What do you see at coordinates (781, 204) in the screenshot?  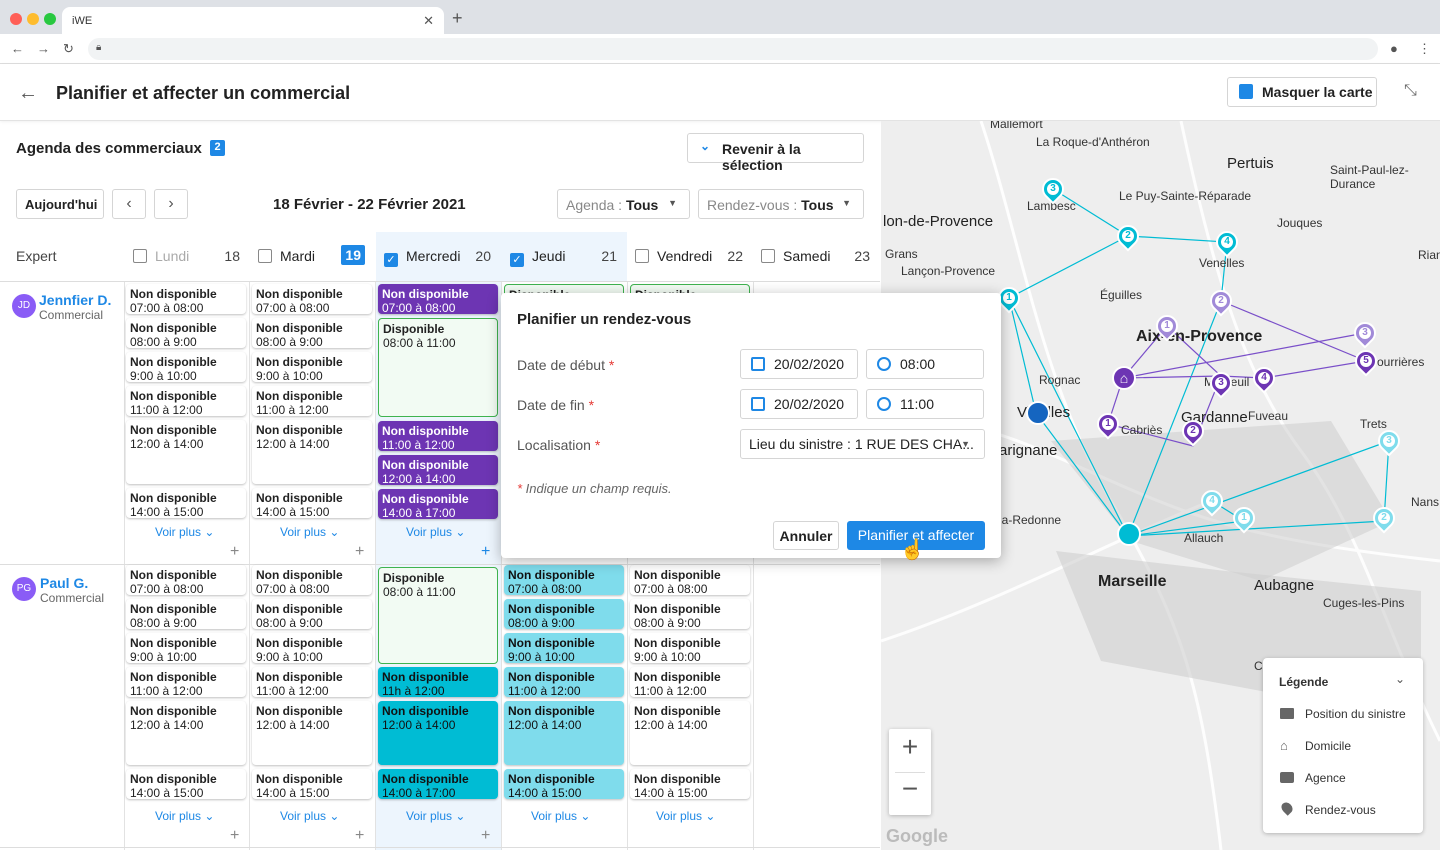 I see `rdv-filter-select: Rendez-vous : Tous ▼` at bounding box center [781, 204].